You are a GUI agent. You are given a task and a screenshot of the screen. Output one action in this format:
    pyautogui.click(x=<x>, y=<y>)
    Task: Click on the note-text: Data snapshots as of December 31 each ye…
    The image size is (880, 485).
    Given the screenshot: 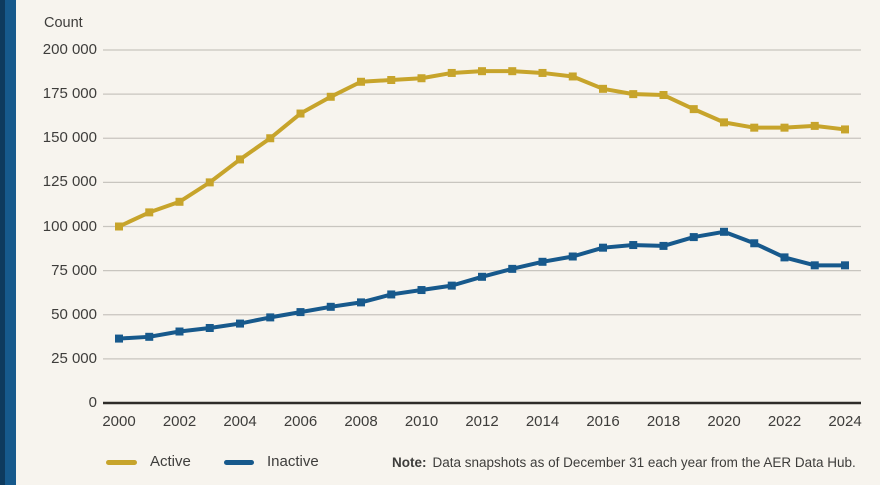 What is the action you would take?
    pyautogui.click(x=644, y=462)
    